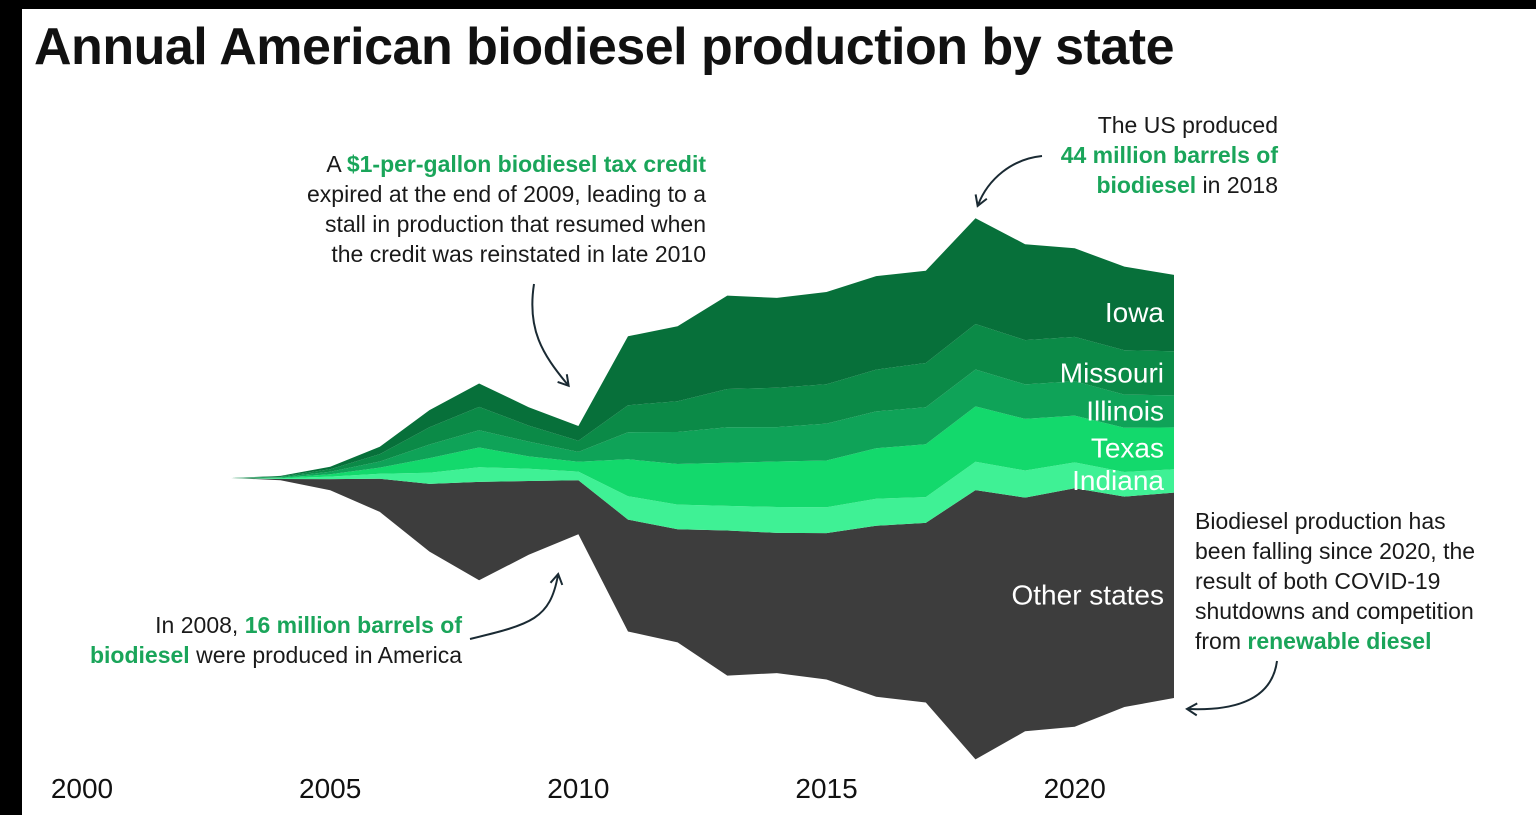 This screenshot has height=815, width=1536. I want to click on series-label-other-states: Other states, so click(1087, 594).